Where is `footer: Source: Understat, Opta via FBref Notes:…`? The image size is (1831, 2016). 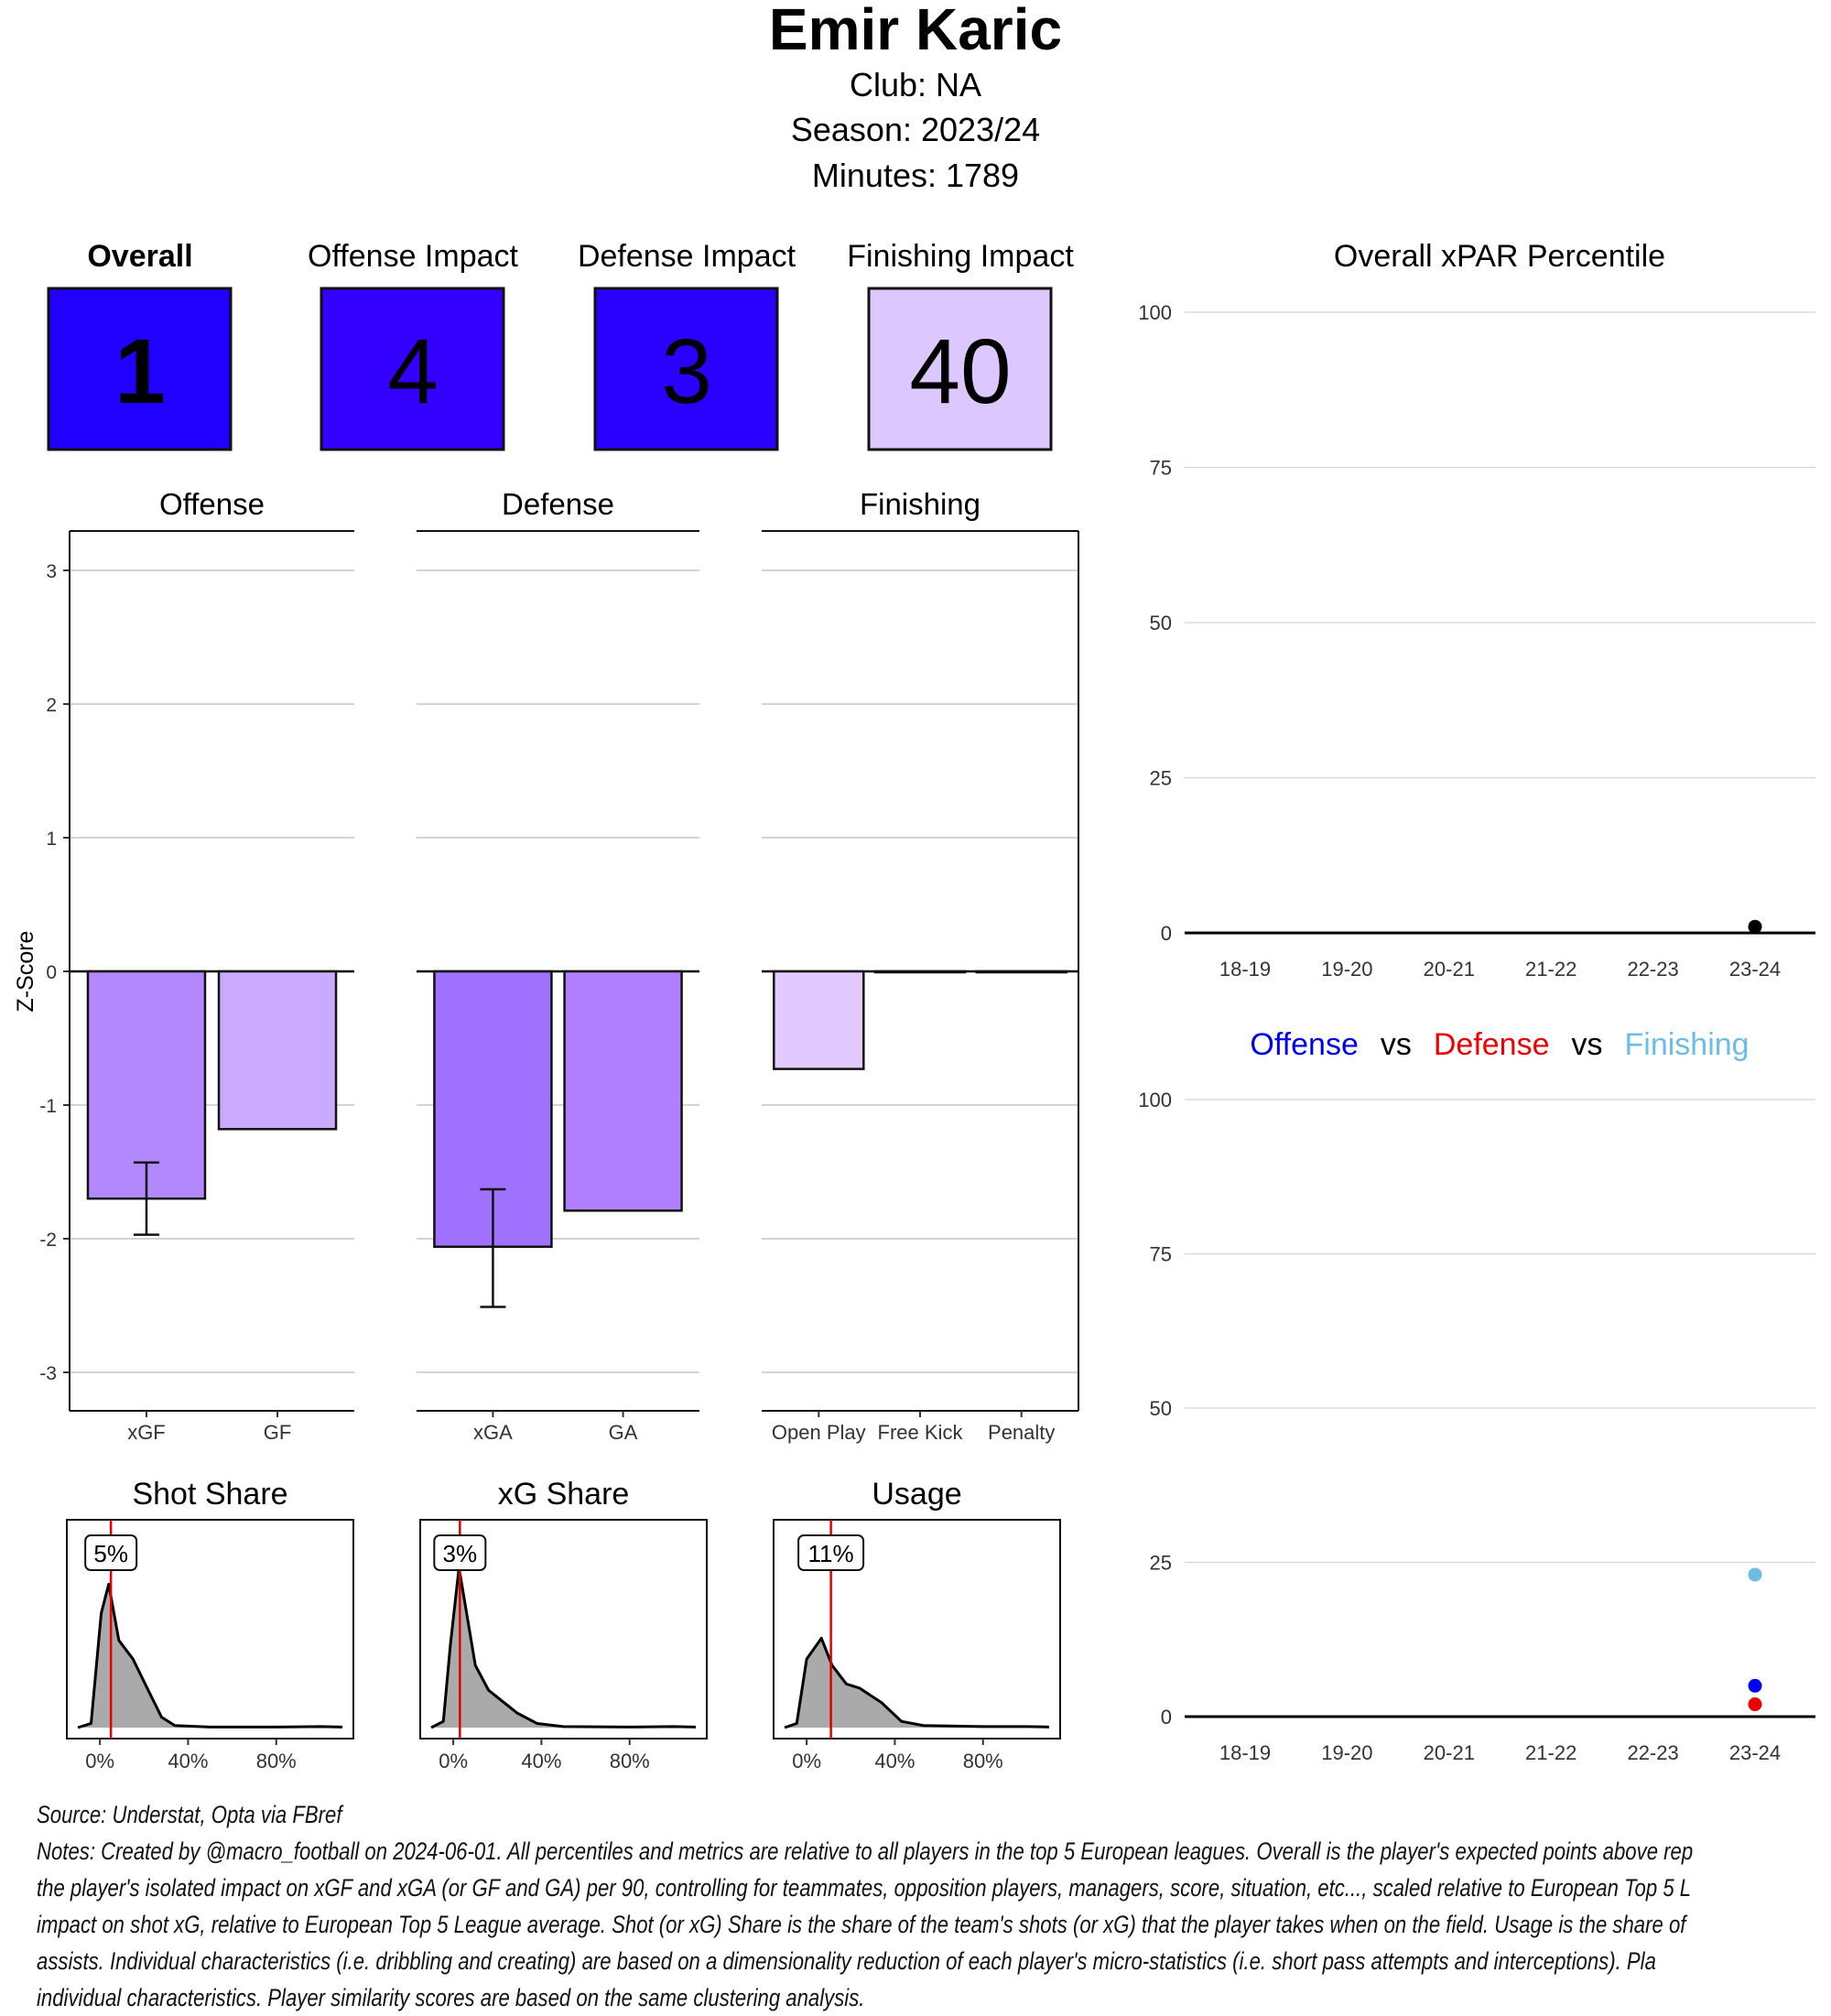 footer: Source: Understat, Opta via FBref Notes:… is located at coordinates (934, 1906).